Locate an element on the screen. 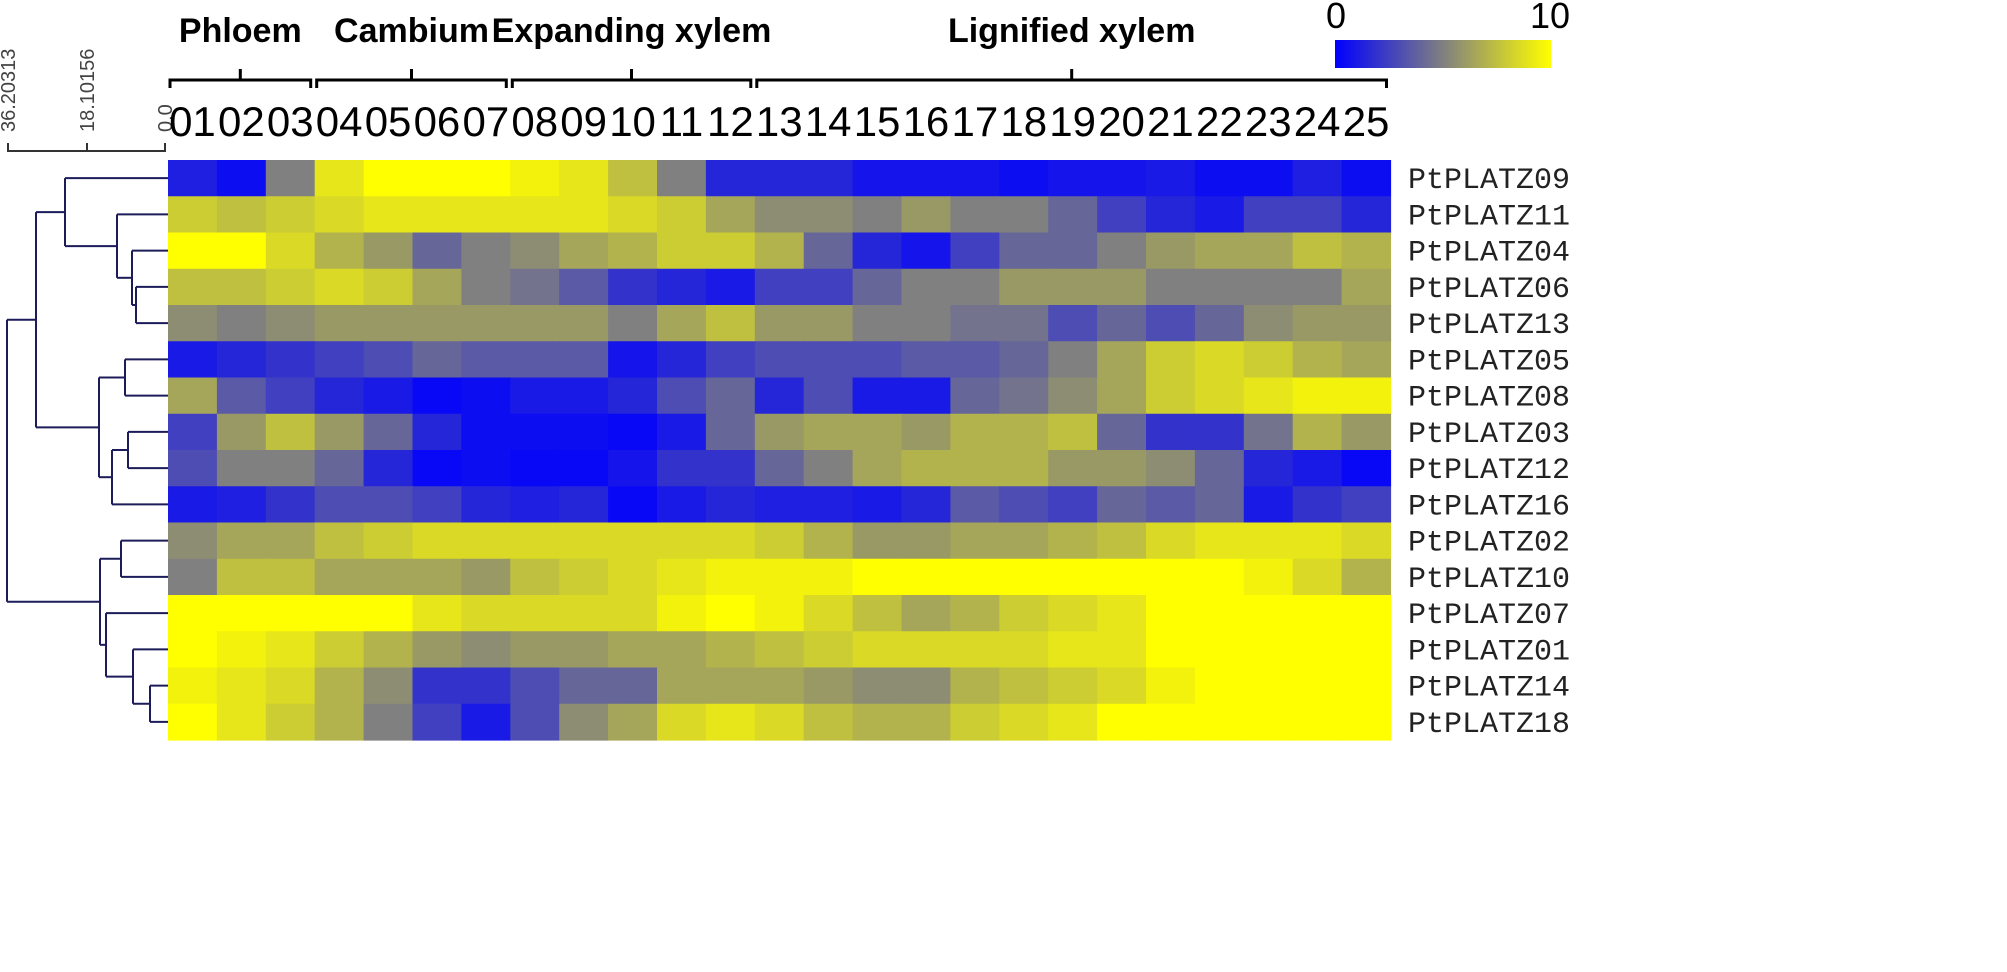 This screenshot has height=972, width=2007. column-label: 21 is located at coordinates (1170, 121).